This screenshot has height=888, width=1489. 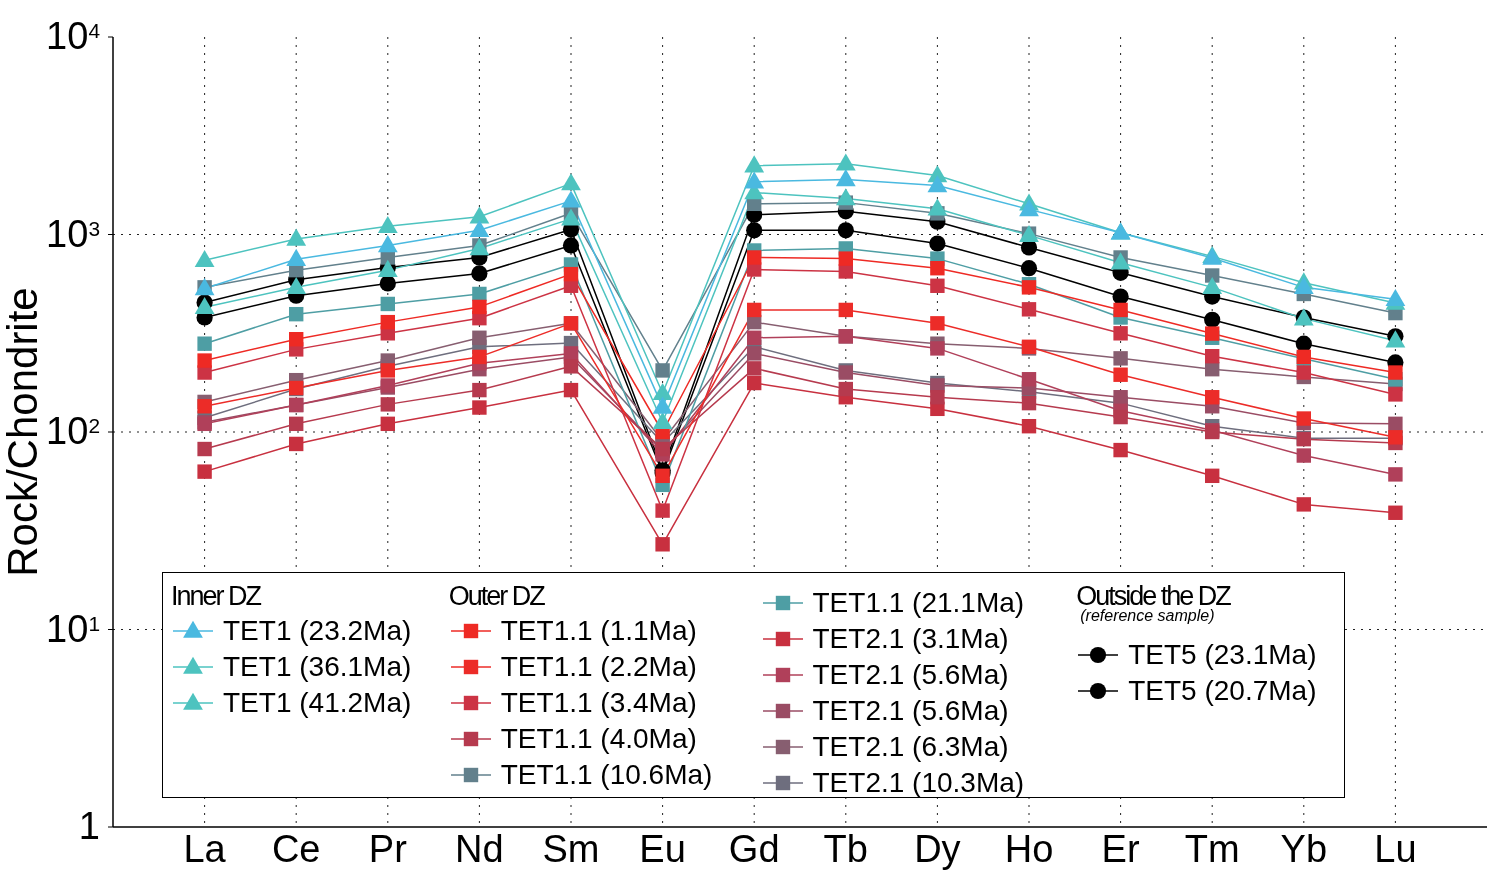 What do you see at coordinates (571, 848) in the screenshot?
I see `x-tick-label: Sm` at bounding box center [571, 848].